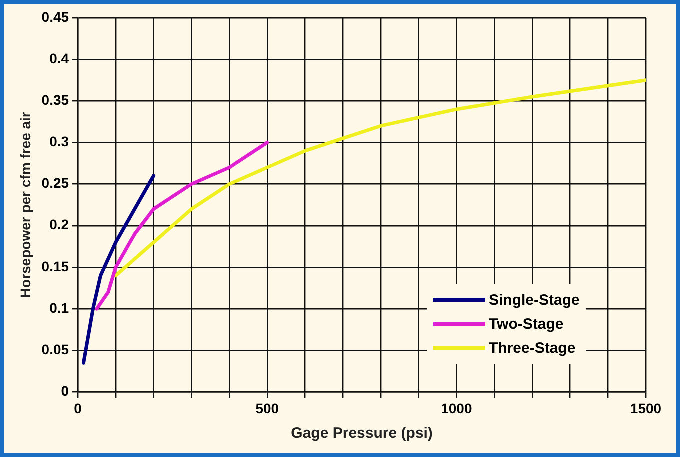 The height and width of the screenshot is (457, 680). Describe the element at coordinates (60, 224) in the screenshot. I see `y-tick-label: 0.2` at that location.